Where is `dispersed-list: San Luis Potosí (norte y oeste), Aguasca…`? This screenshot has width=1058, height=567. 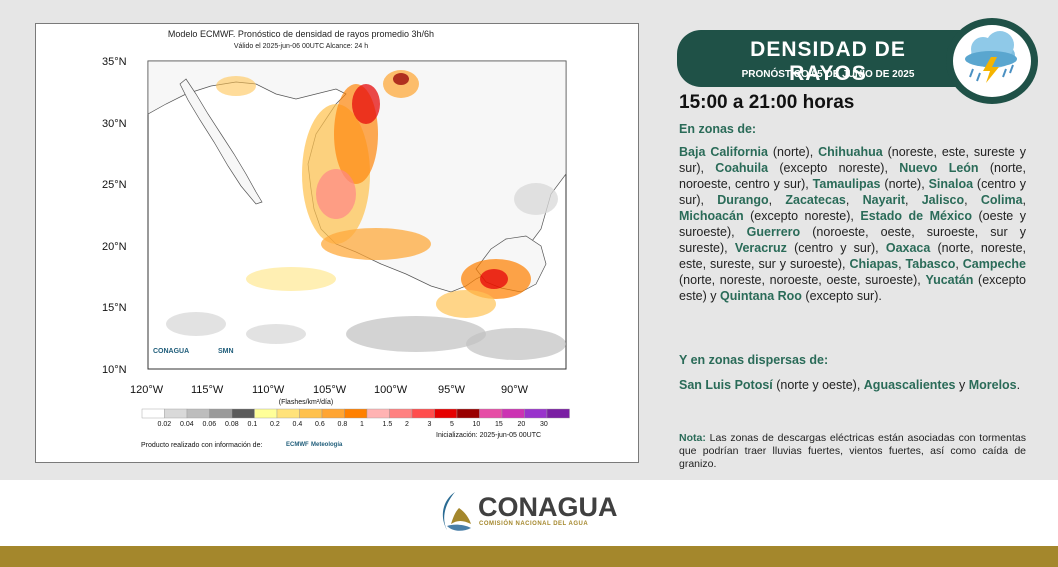 dispersed-list: San Luis Potosí (norte y oeste), Aguasca… is located at coordinates (852, 385).